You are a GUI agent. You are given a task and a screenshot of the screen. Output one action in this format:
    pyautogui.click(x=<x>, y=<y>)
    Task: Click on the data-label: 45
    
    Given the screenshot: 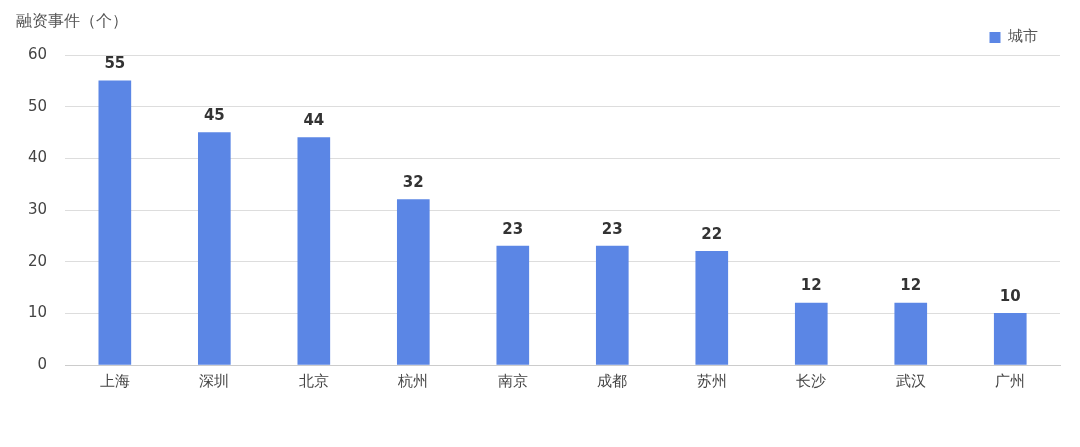 What is the action you would take?
    pyautogui.click(x=214, y=114)
    